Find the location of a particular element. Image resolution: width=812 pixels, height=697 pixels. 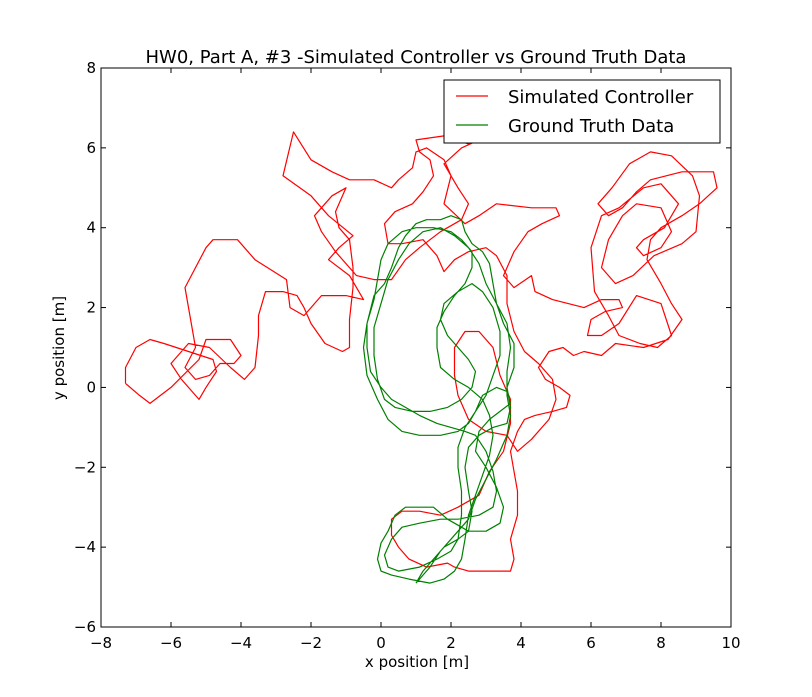

legend-box is located at coordinates (582, 111).